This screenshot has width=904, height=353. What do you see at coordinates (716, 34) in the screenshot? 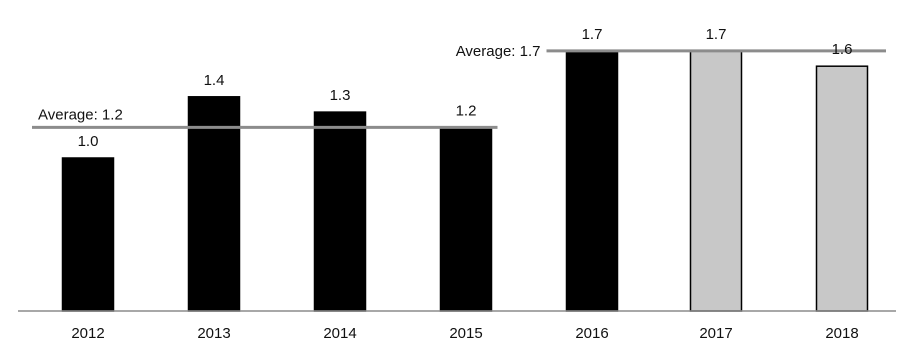
I see `data-label-2017: 1.7` at bounding box center [716, 34].